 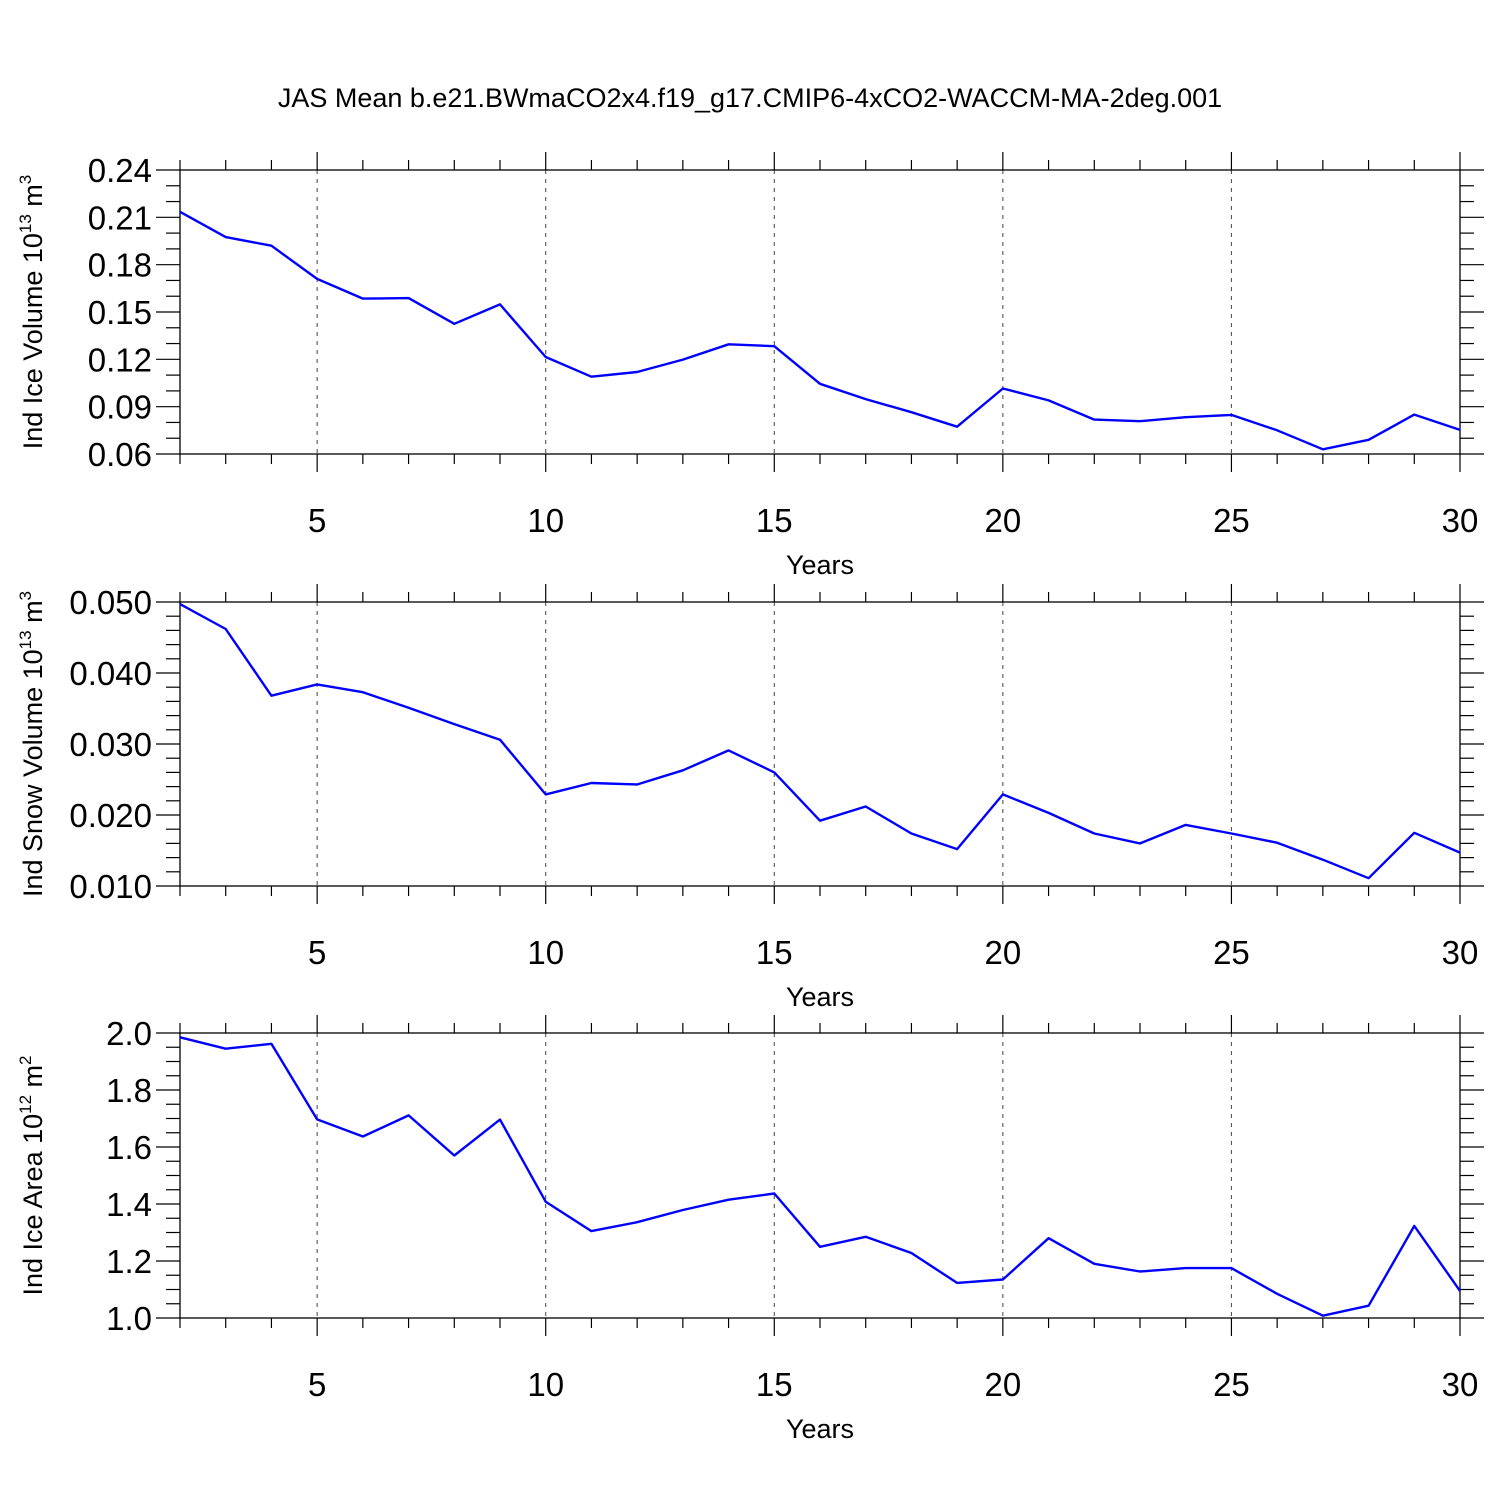 What do you see at coordinates (120, 359) in the screenshot?
I see `y-tick-label: 0.12` at bounding box center [120, 359].